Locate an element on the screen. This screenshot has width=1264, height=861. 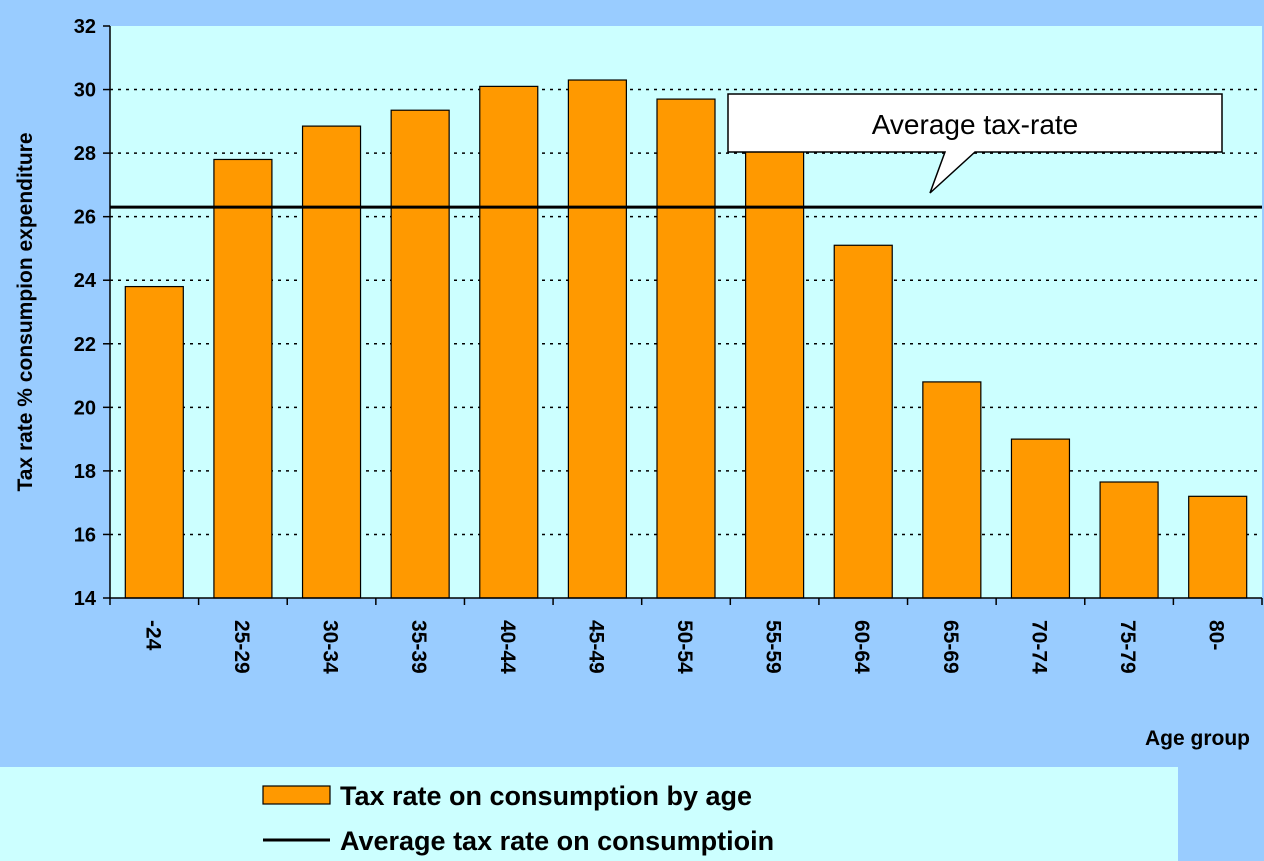
annotation: Average tax-rate is located at coordinates (975, 124).